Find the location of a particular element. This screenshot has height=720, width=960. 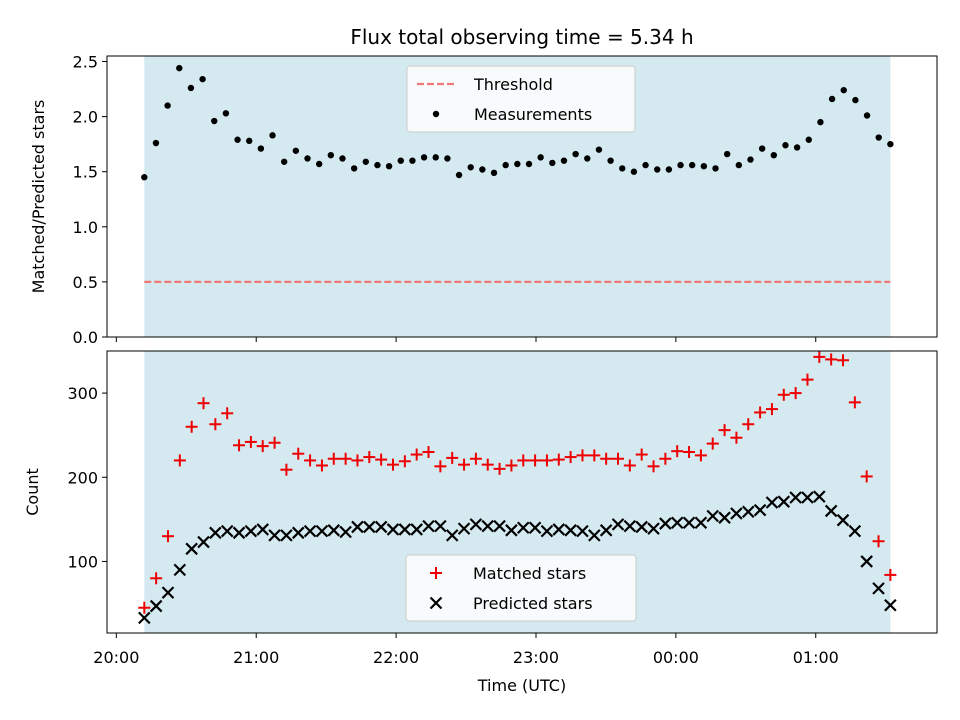

count-y-tick-label: 100 is located at coordinates (82, 561).